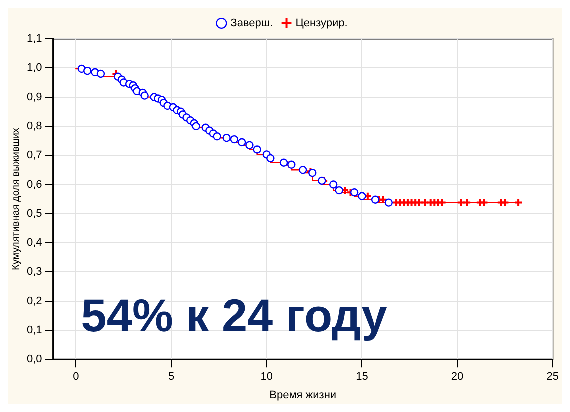 This screenshot has width=570, height=412. What do you see at coordinates (76, 377) in the screenshot?
I see `x-tick-label: 0` at bounding box center [76, 377].